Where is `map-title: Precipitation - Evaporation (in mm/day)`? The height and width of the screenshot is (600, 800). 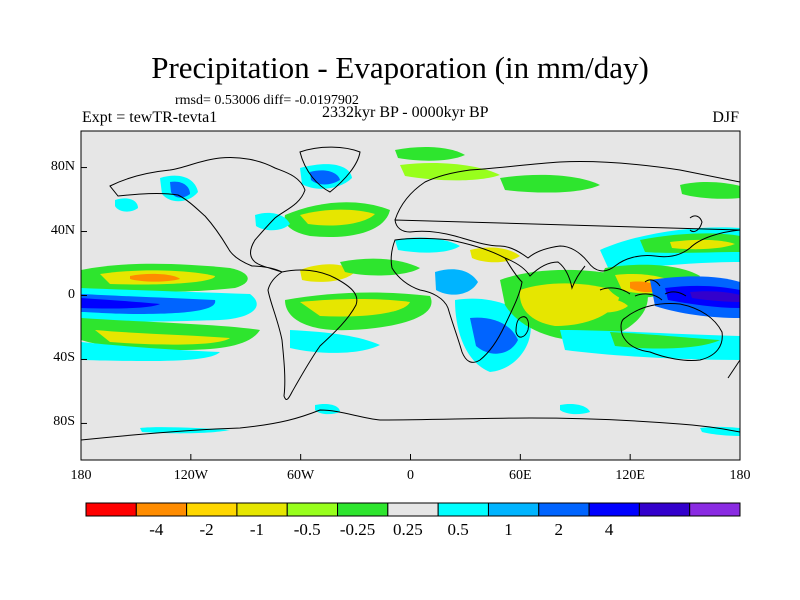 map-title: Precipitation - Evaporation (in mm/day) is located at coordinates (400, 67).